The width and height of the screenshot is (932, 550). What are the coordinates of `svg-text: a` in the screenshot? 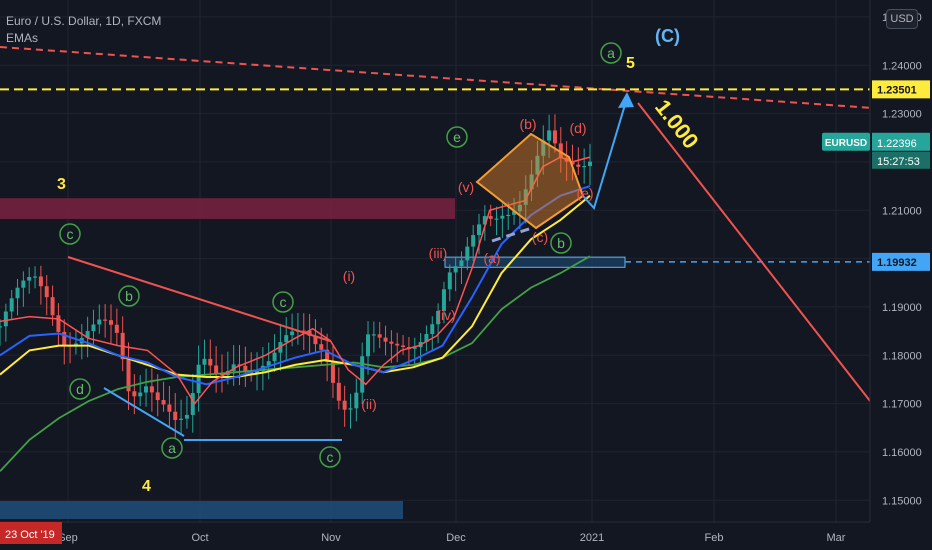 It's located at (611, 53).